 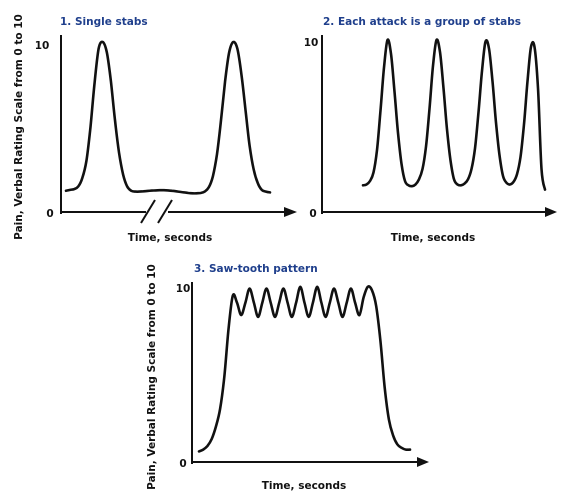 What do you see at coordinates (422, 22) in the screenshot?
I see `chart-title: 2. Each attack is a group of stabs` at bounding box center [422, 22].